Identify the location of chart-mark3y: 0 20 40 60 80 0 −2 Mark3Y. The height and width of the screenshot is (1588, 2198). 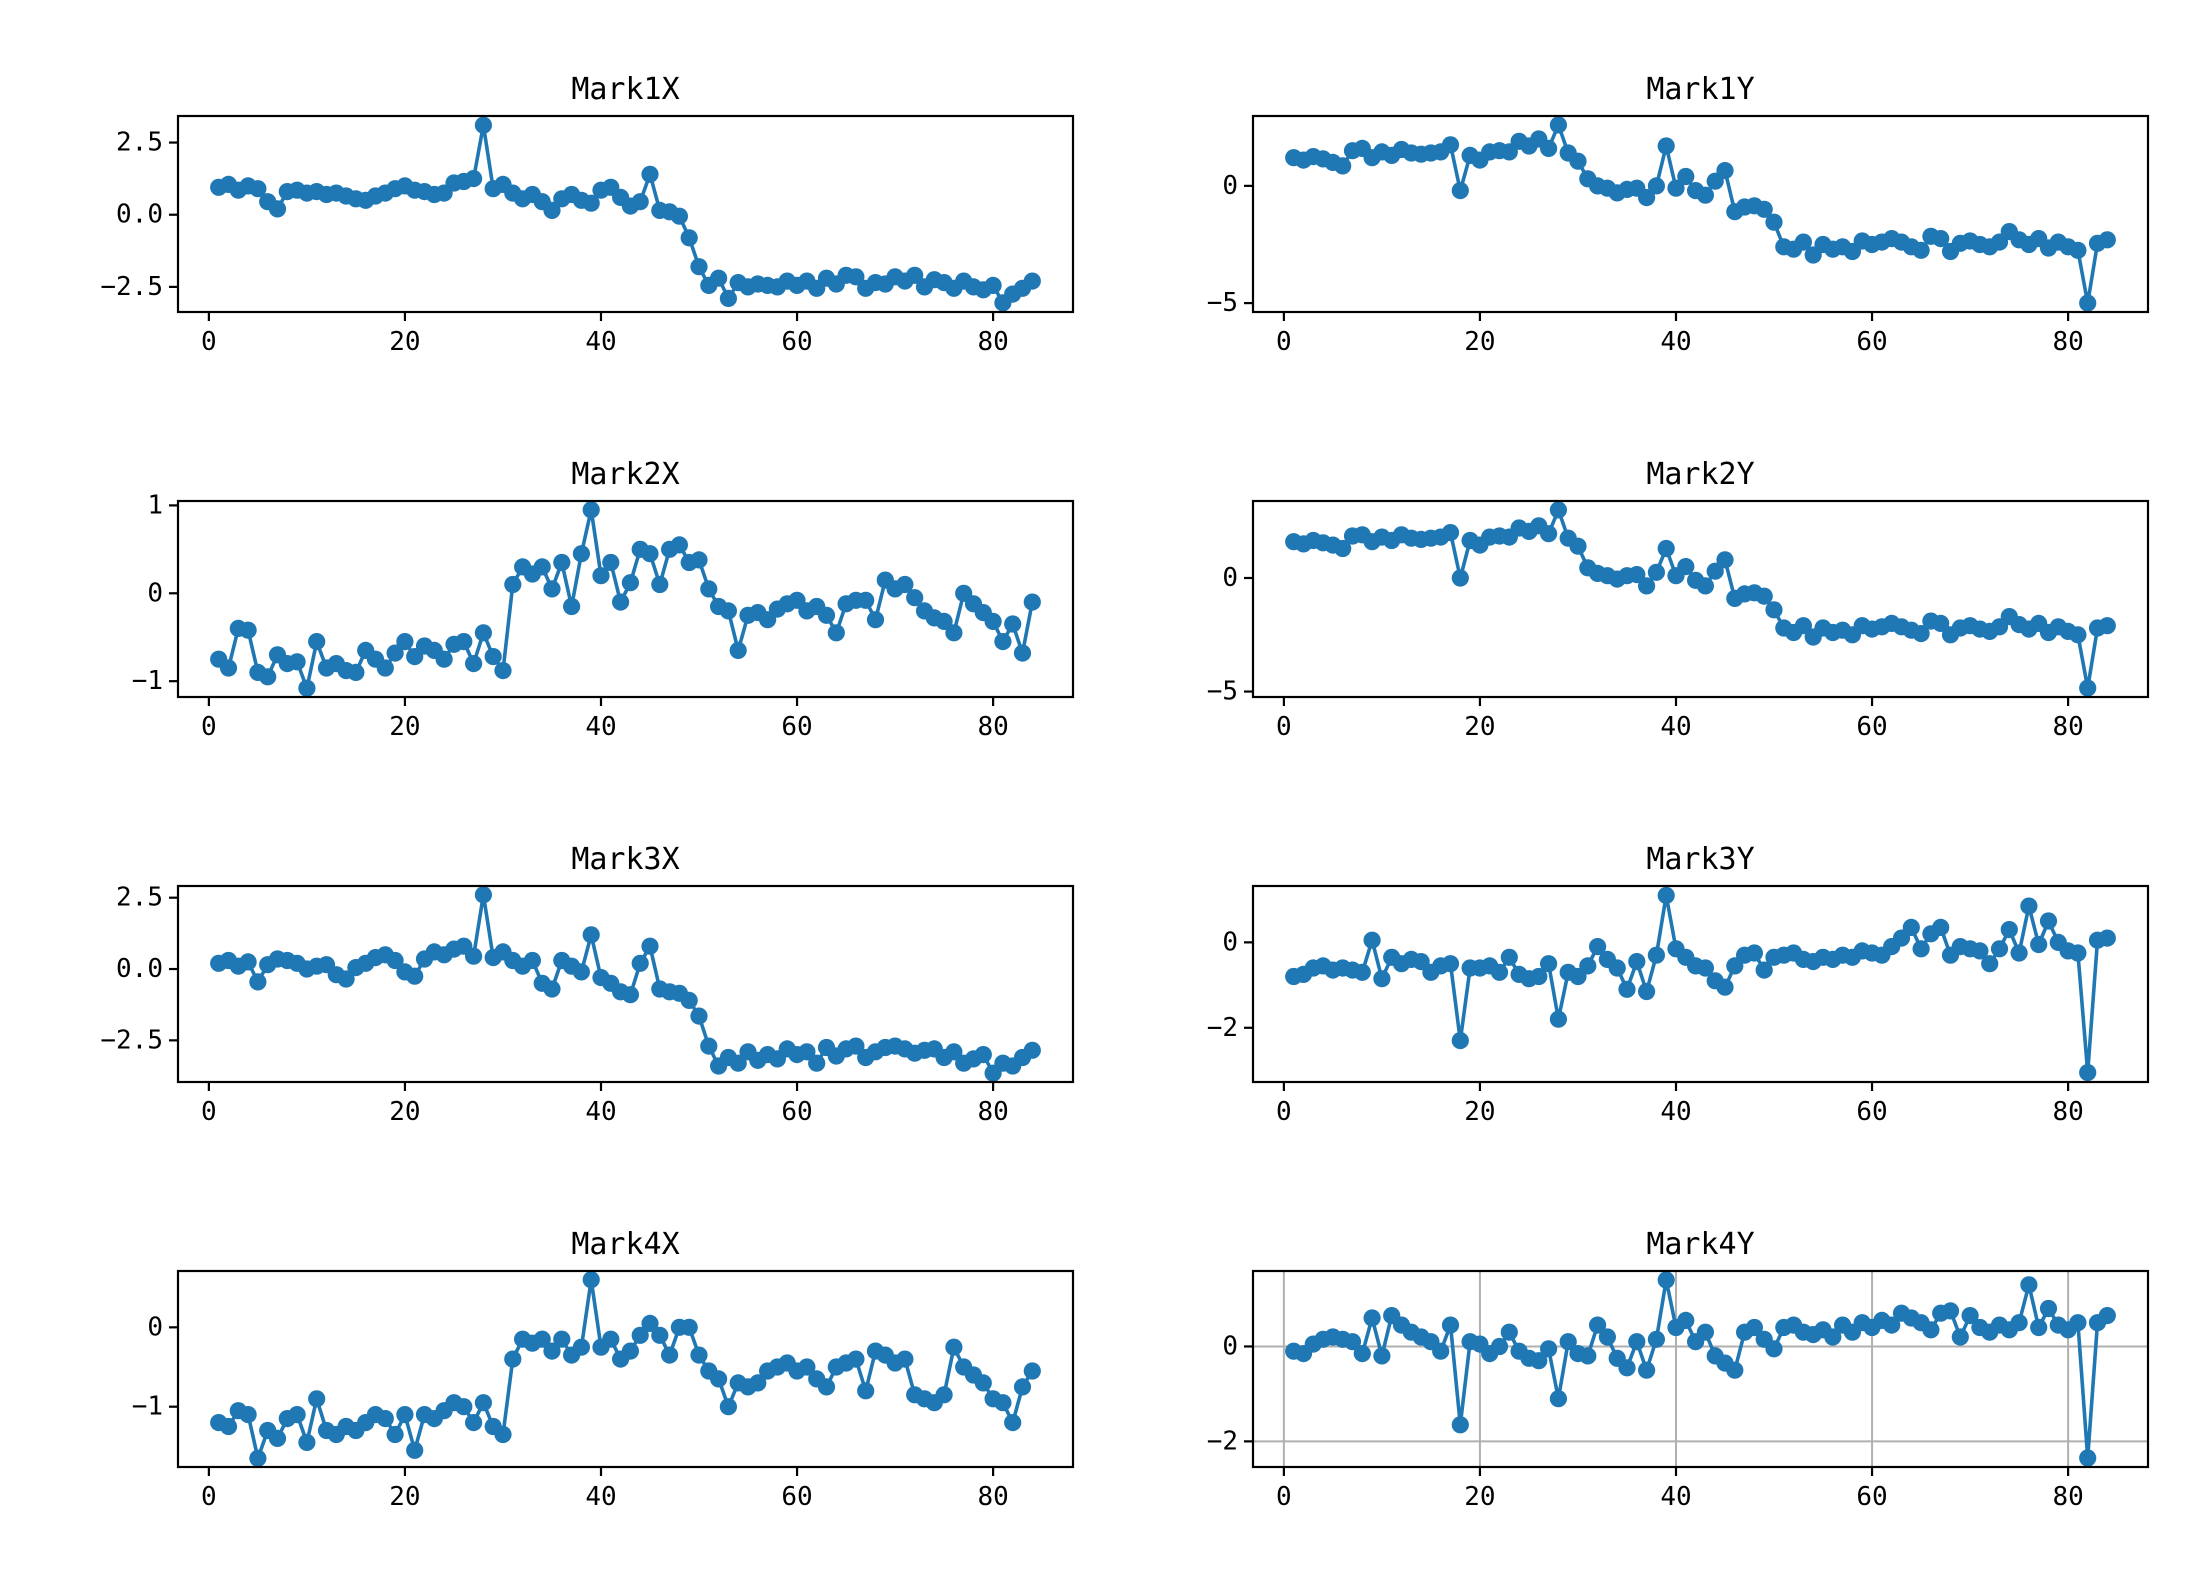
(1678, 984).